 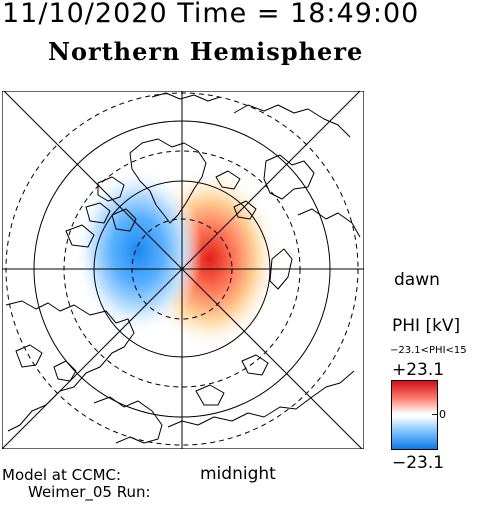 What do you see at coordinates (211, 14) in the screenshot?
I see `header-datetime: 11/10/2020 Time = 18:49:00` at bounding box center [211, 14].